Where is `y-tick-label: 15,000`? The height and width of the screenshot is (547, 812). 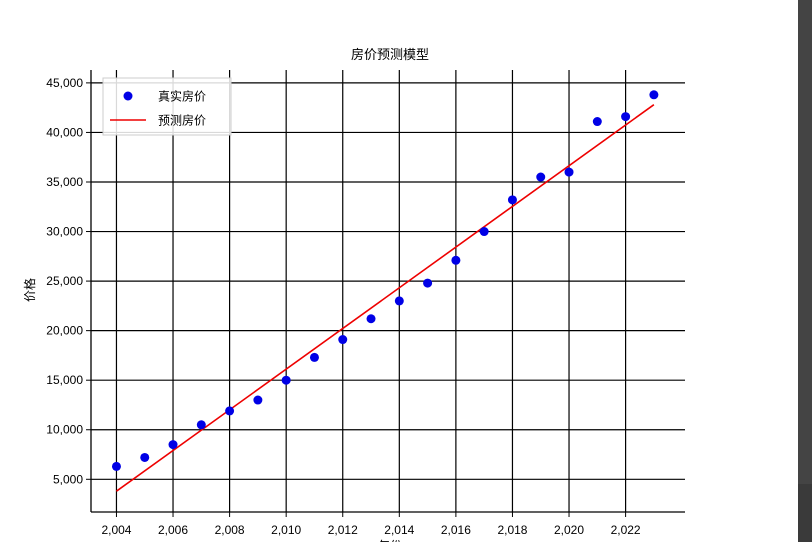
y-tick-label: 15,000 is located at coordinates (64, 380).